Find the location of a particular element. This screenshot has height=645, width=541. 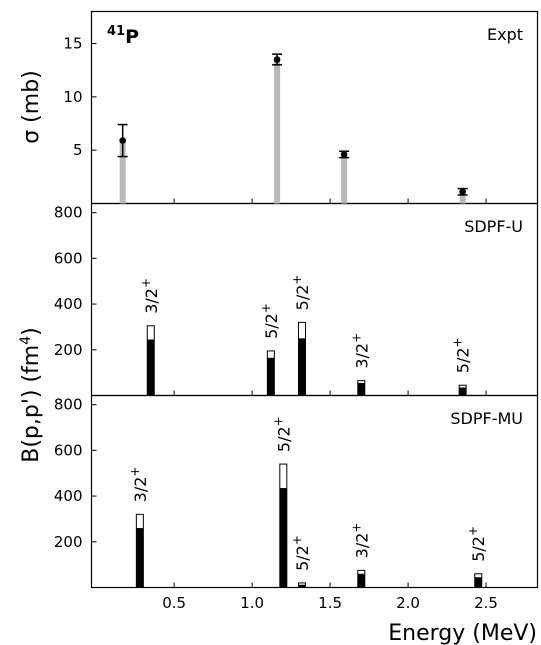

y-tick-label: 5 is located at coordinates (78, 150).